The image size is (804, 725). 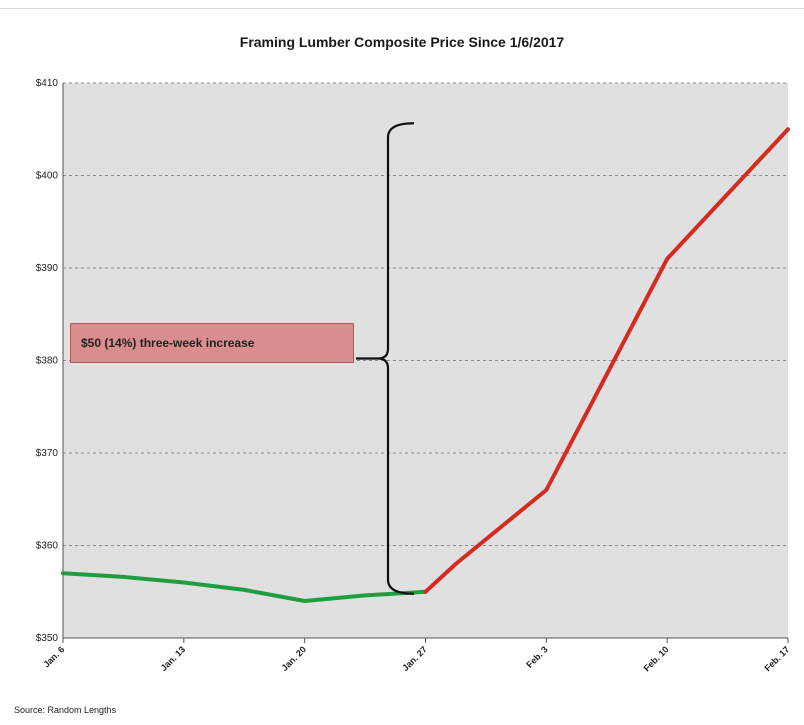 I want to click on top-divider, so click(x=402, y=8).